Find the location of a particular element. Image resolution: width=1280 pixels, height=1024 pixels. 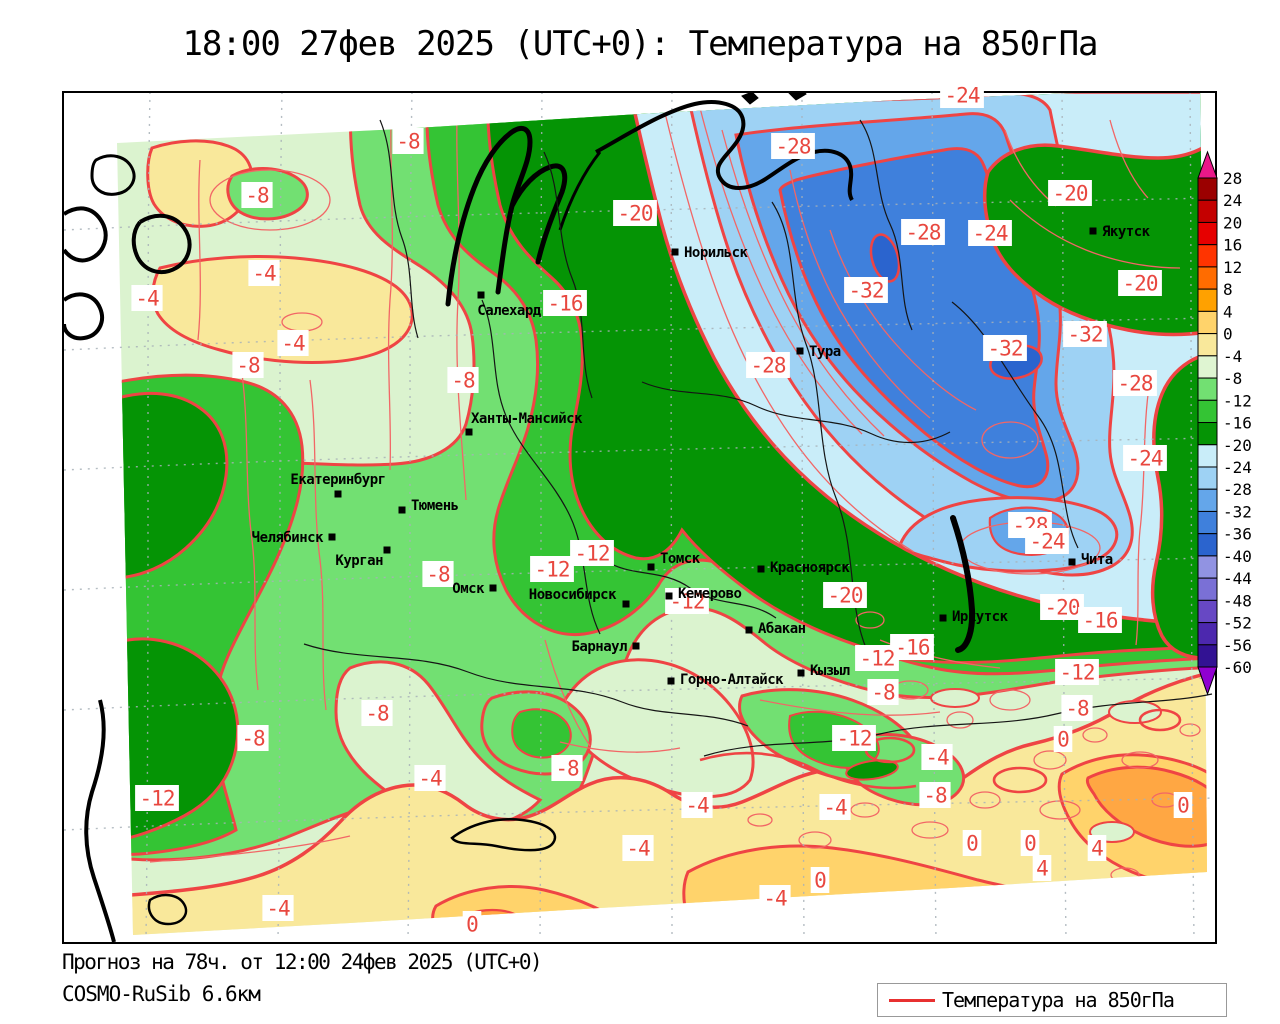

colorbar-tick-label: 16 is located at coordinates (1232, 245).